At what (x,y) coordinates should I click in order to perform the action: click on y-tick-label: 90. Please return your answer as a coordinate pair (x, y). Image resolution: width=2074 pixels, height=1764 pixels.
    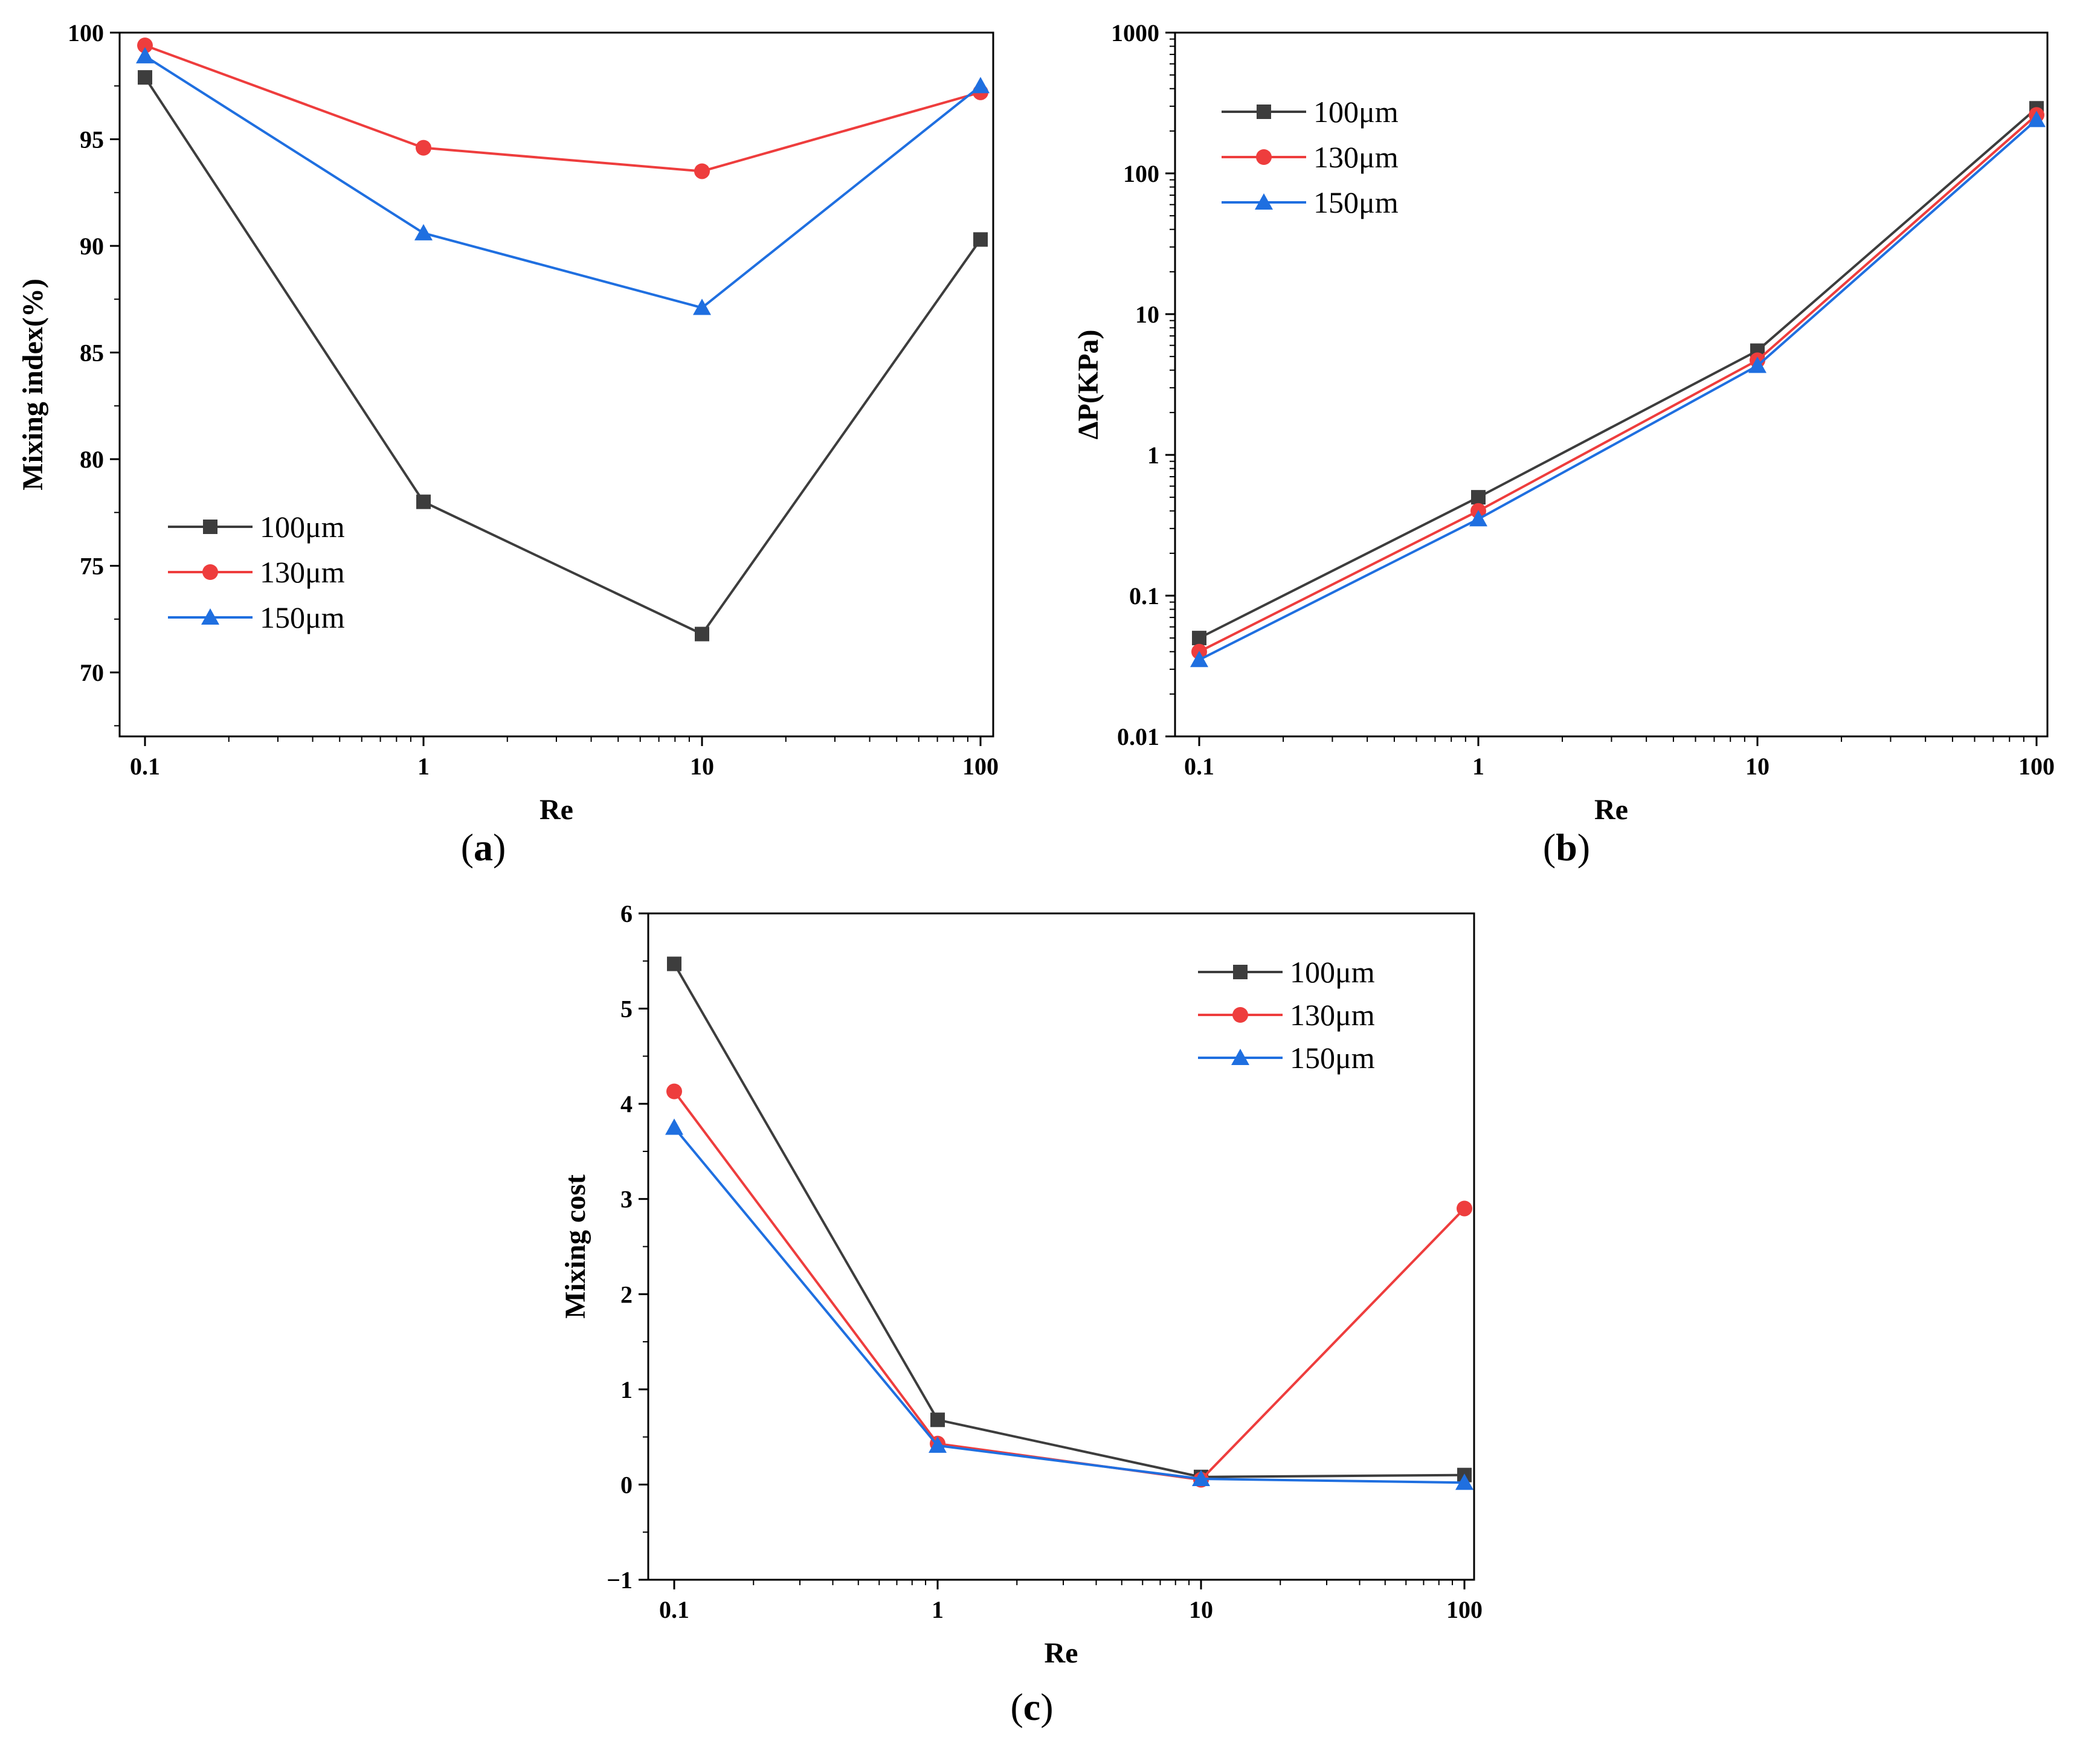
    Looking at the image, I should click on (92, 246).